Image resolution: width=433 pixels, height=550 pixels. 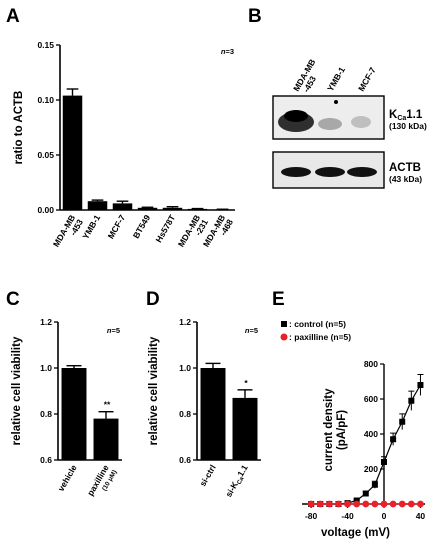 I want to click on x-tick-label-part: 1.1, so click(x=242, y=470).